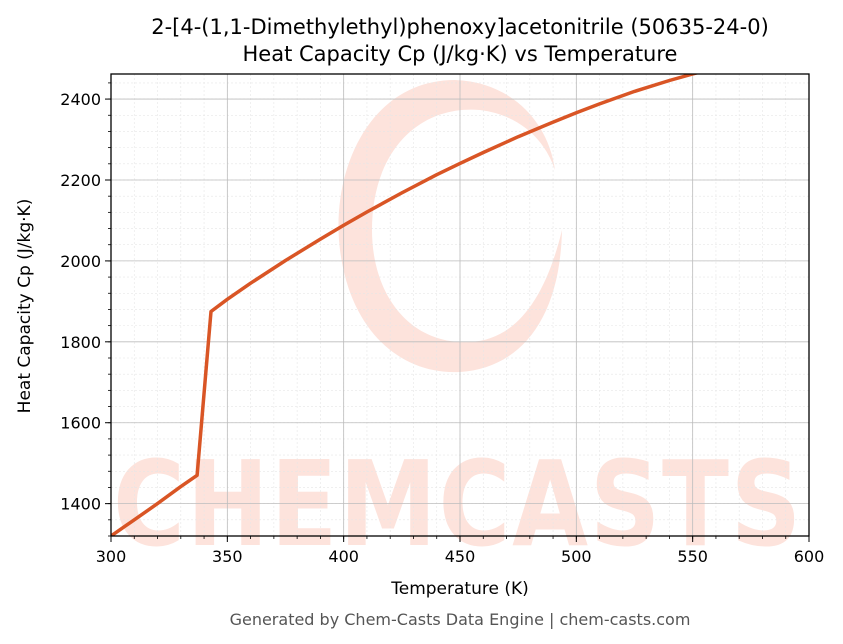 This screenshot has width=843, height=644. Describe the element at coordinates (459, 589) in the screenshot. I see `x-axis-label: Temperature (K)` at that location.